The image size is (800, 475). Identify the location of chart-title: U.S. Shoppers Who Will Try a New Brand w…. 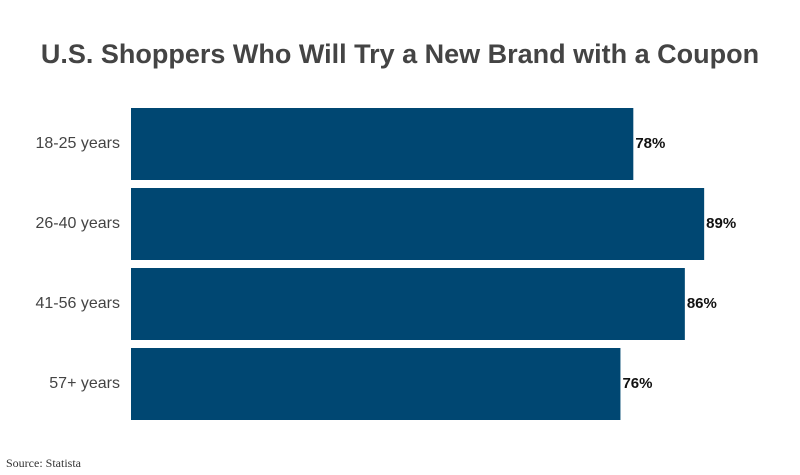
(400, 54).